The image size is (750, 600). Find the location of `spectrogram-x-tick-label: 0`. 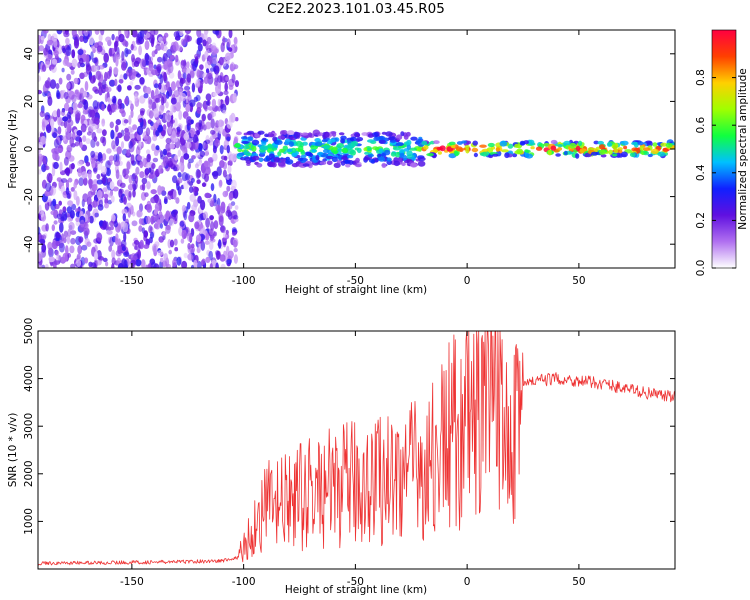

spectrogram-x-tick-label: 0 is located at coordinates (467, 281).